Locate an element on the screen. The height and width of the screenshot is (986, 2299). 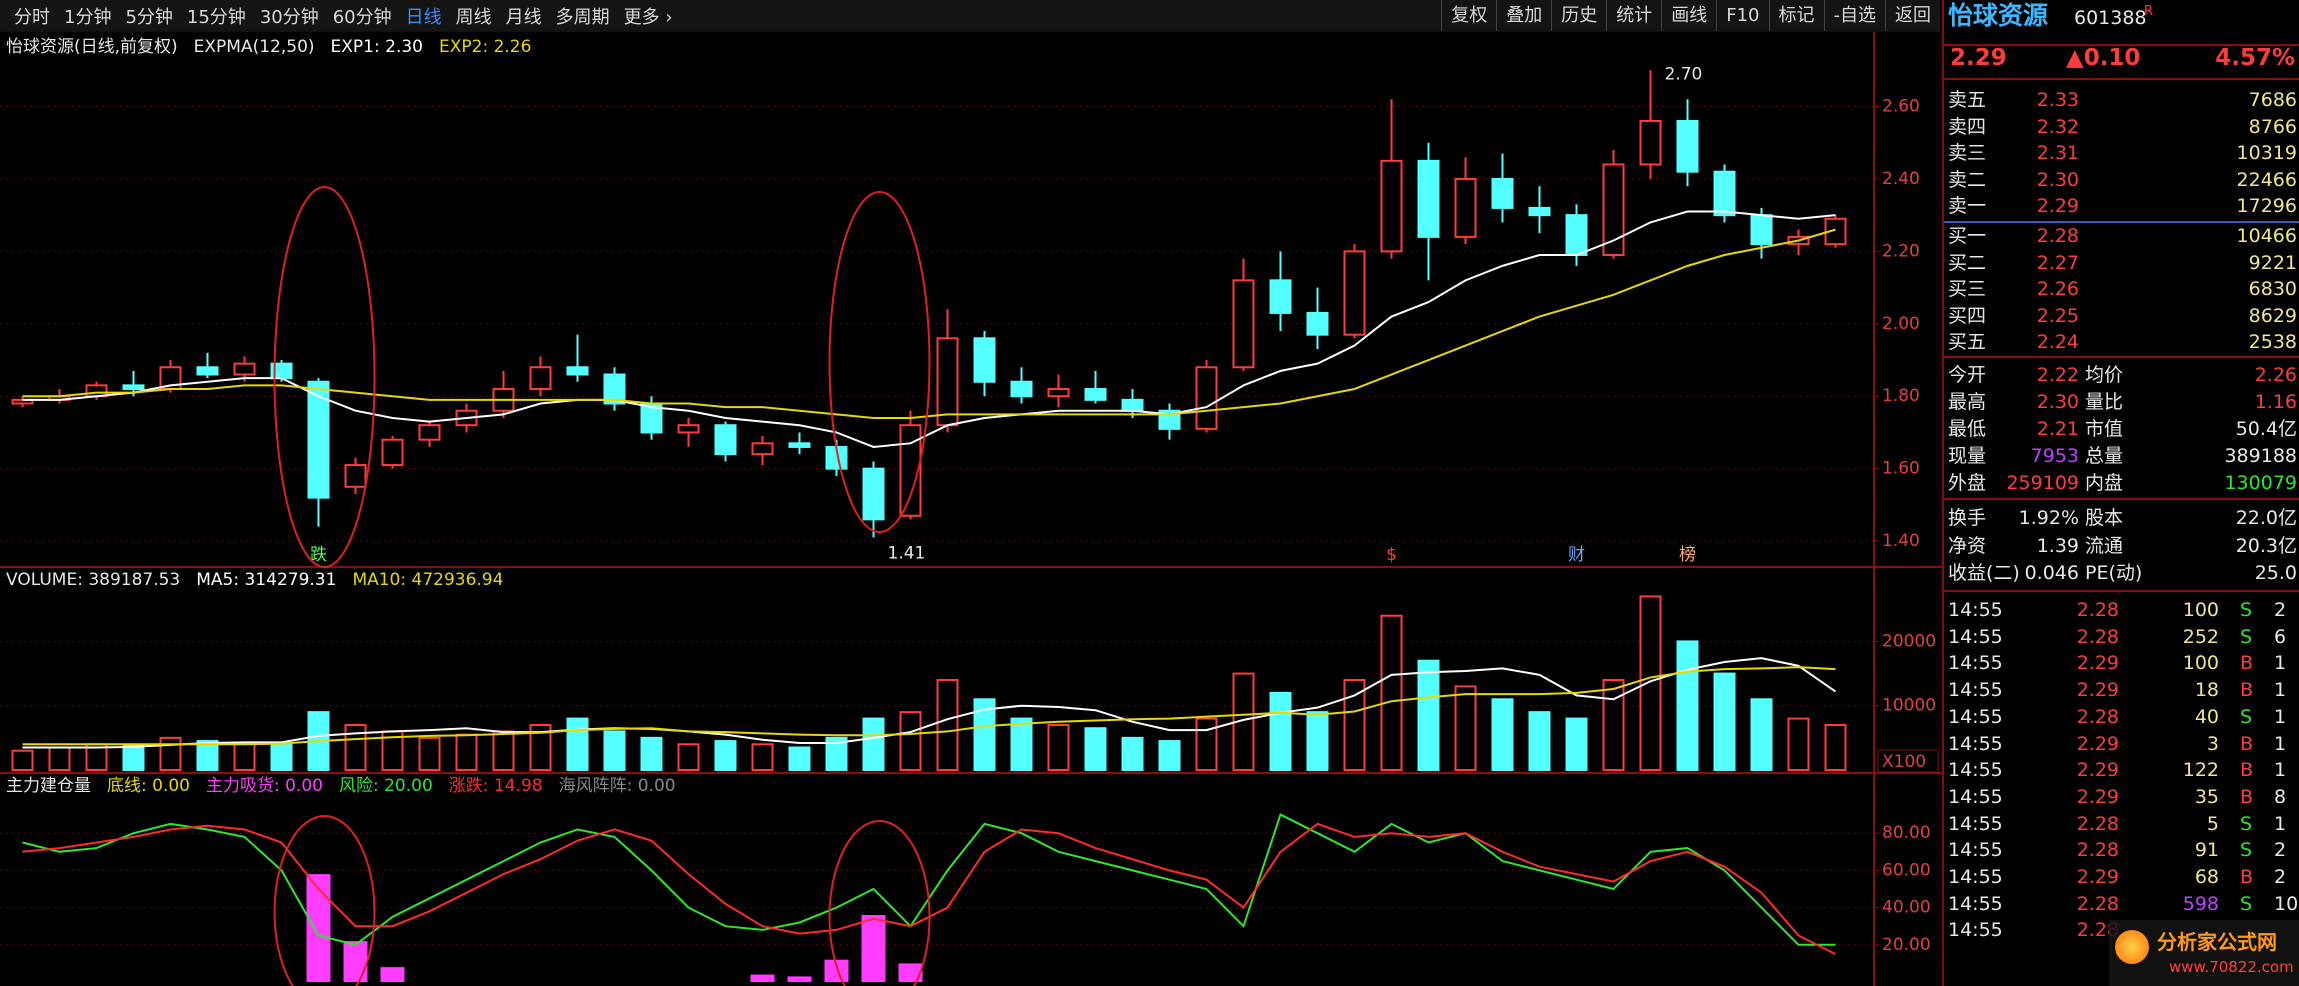
tool-button: 历史 is located at coordinates (1578, 15).